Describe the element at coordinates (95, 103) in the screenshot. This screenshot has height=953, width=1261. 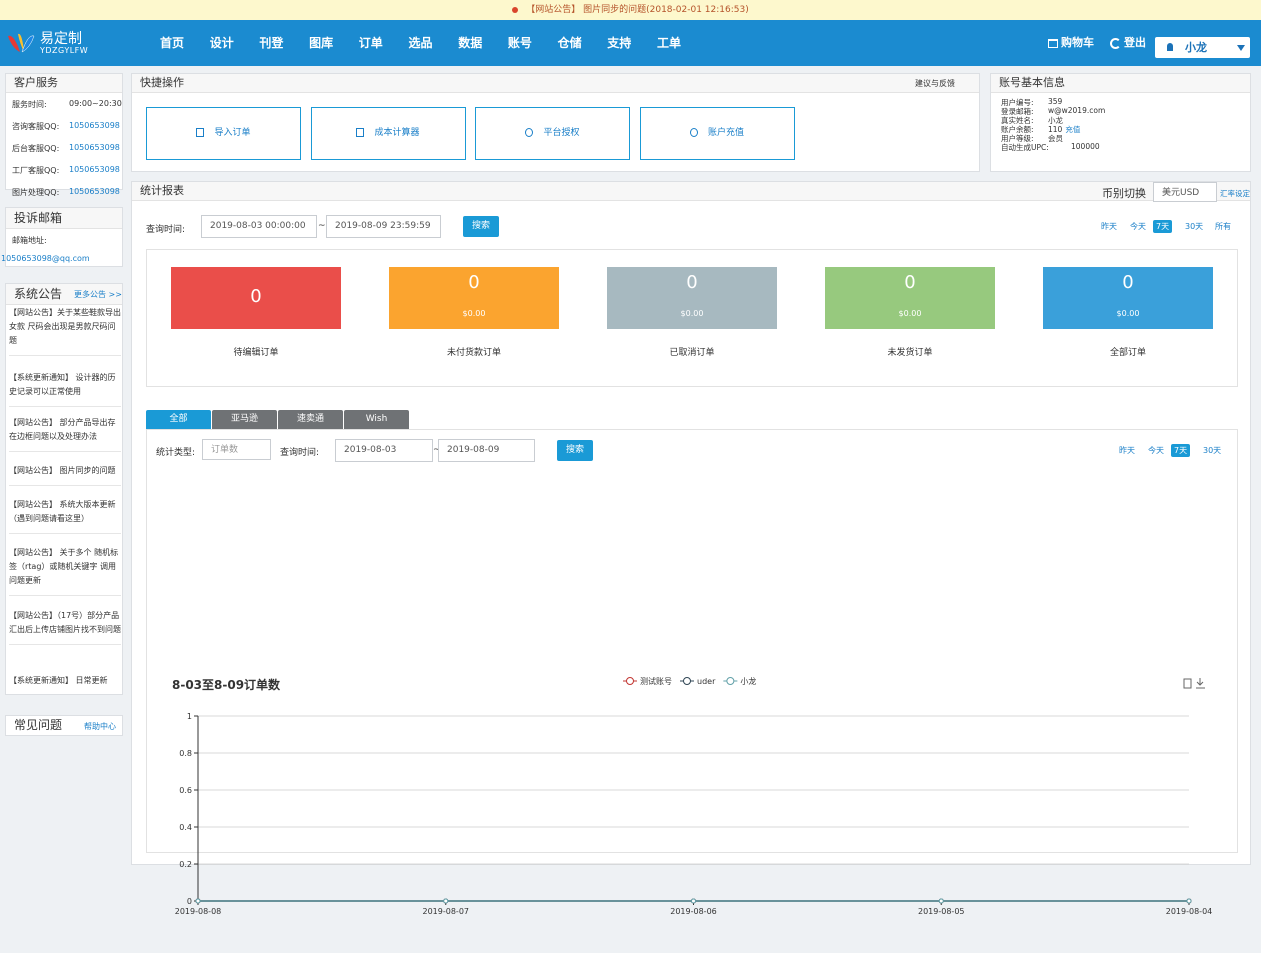
I see `service-value: 09:00~20:30` at that location.